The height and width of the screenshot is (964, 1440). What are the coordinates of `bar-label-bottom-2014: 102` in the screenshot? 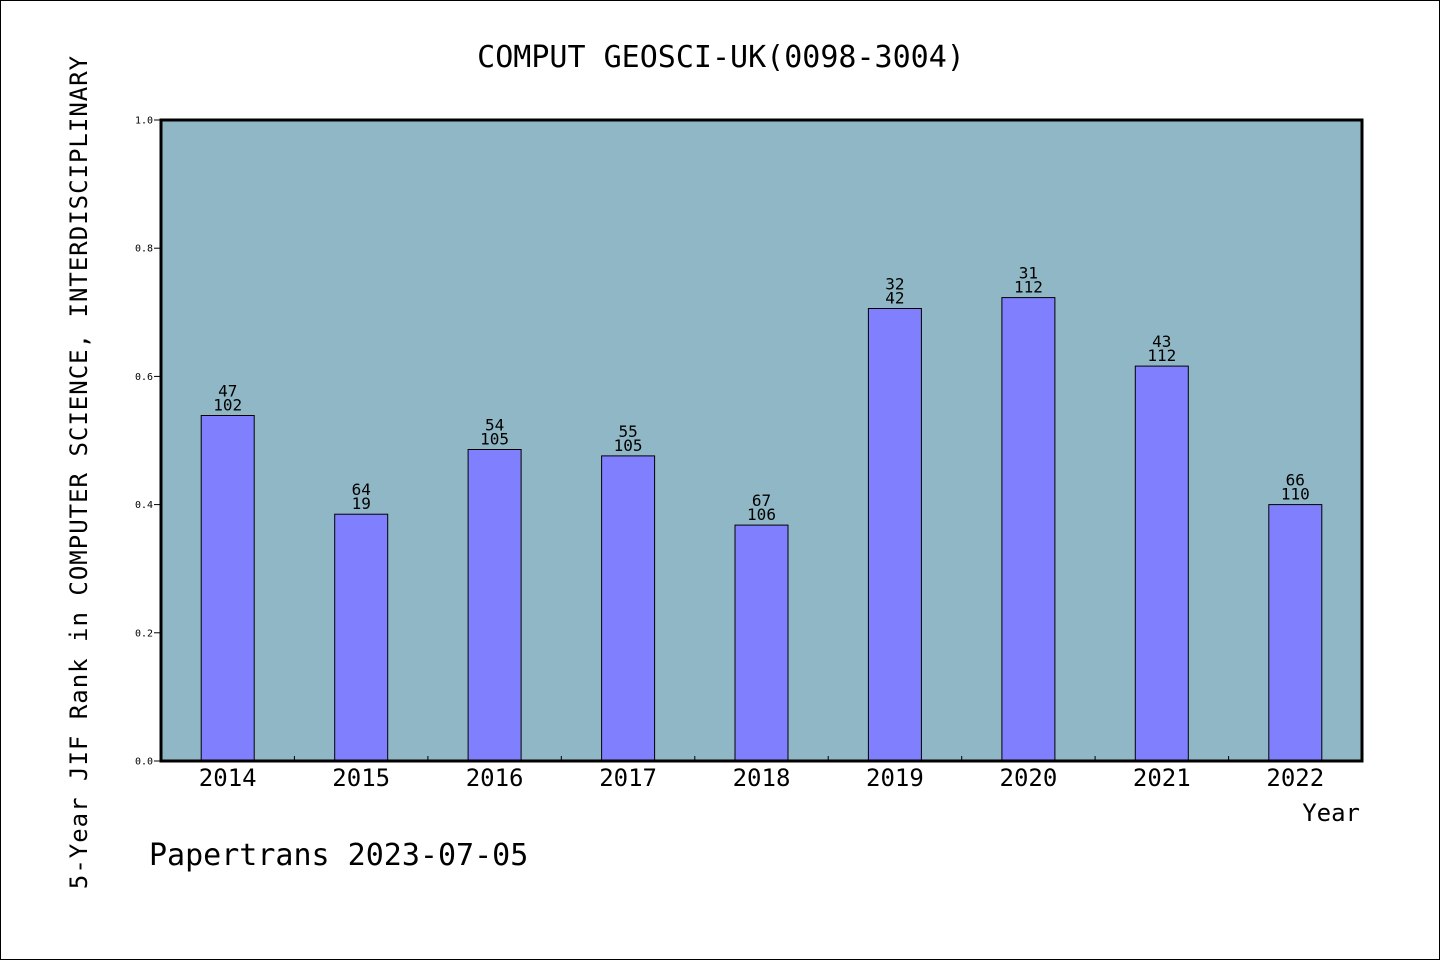 It's located at (227, 405).